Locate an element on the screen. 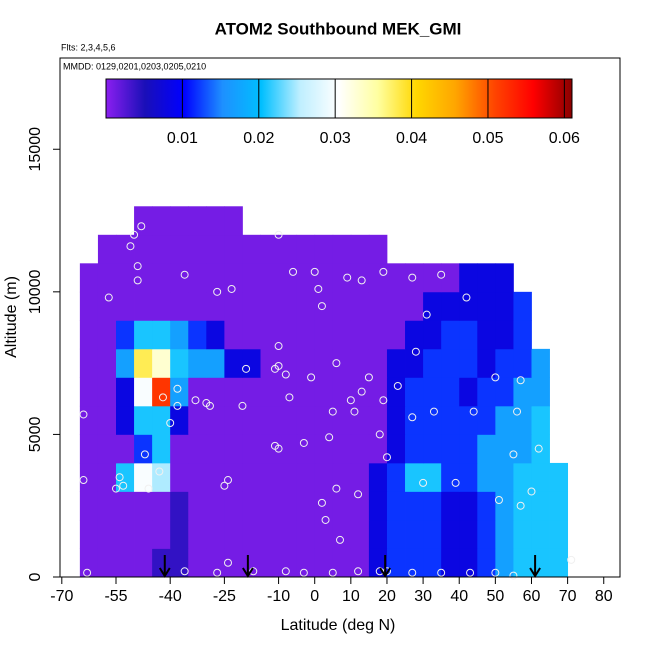 This screenshot has height=655, width=650. chart-title: ATOM2 Southbound MEK_GMI is located at coordinates (338, 28).